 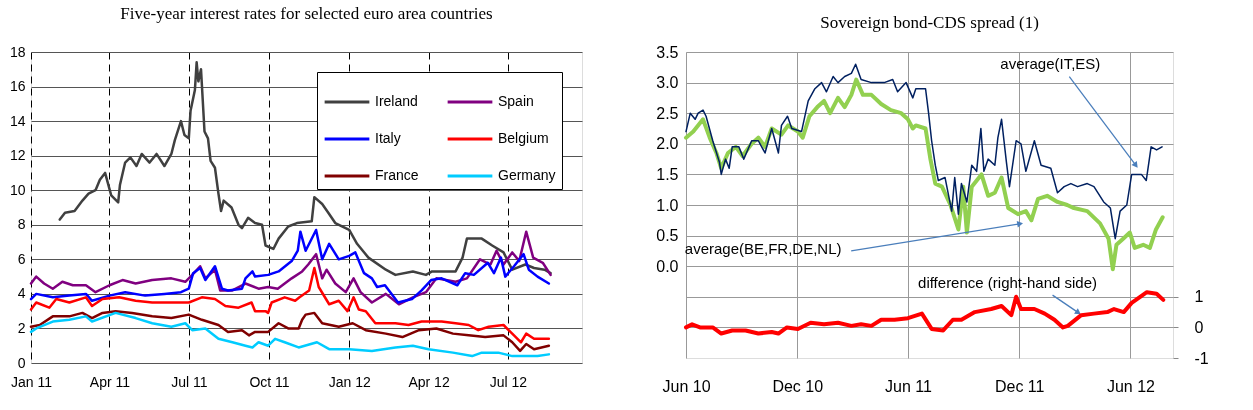 I want to click on legend-label: Belgium, so click(x=523, y=138).